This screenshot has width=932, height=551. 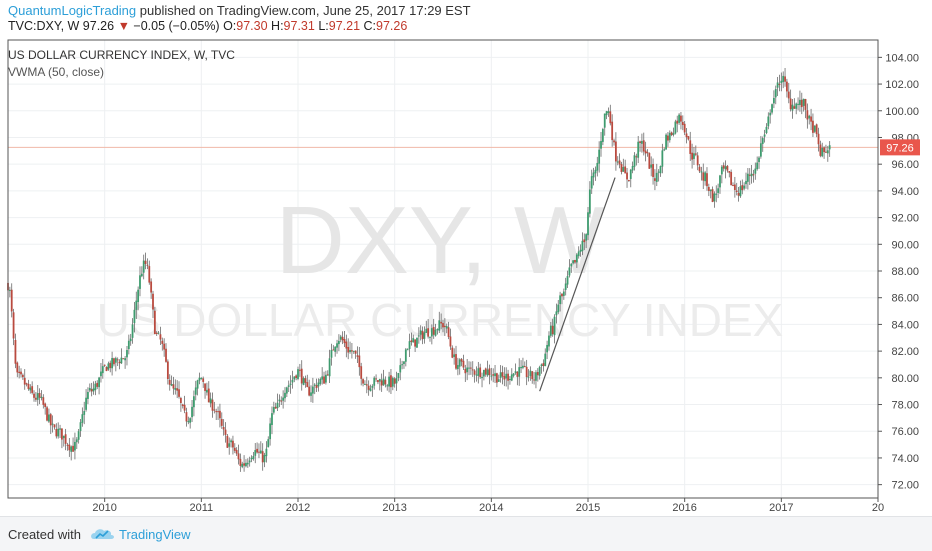 What do you see at coordinates (900, 147) in the screenshot?
I see `last-price-tag: 97.26` at bounding box center [900, 147].